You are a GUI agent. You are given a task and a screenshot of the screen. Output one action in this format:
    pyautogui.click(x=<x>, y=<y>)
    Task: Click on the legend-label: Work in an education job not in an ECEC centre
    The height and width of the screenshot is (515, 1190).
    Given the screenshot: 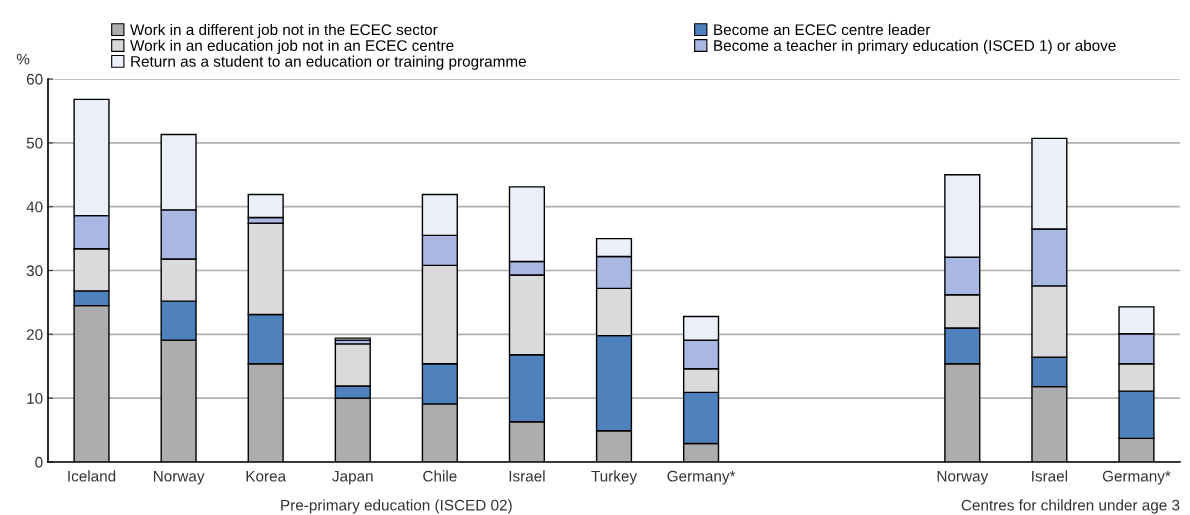 What is the action you would take?
    pyautogui.click(x=292, y=46)
    